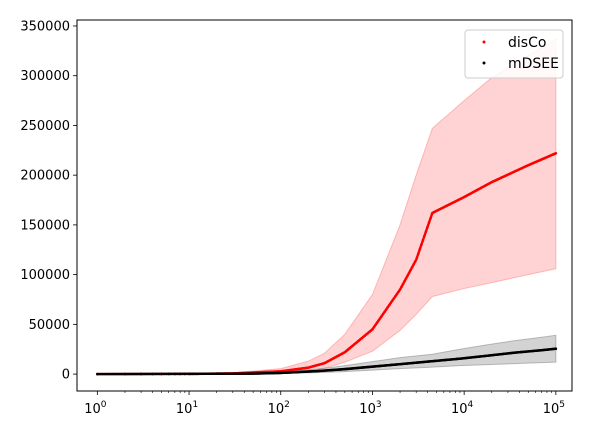  Describe the element at coordinates (527, 43) in the screenshot. I see `legend-label-disco: disCo` at that location.